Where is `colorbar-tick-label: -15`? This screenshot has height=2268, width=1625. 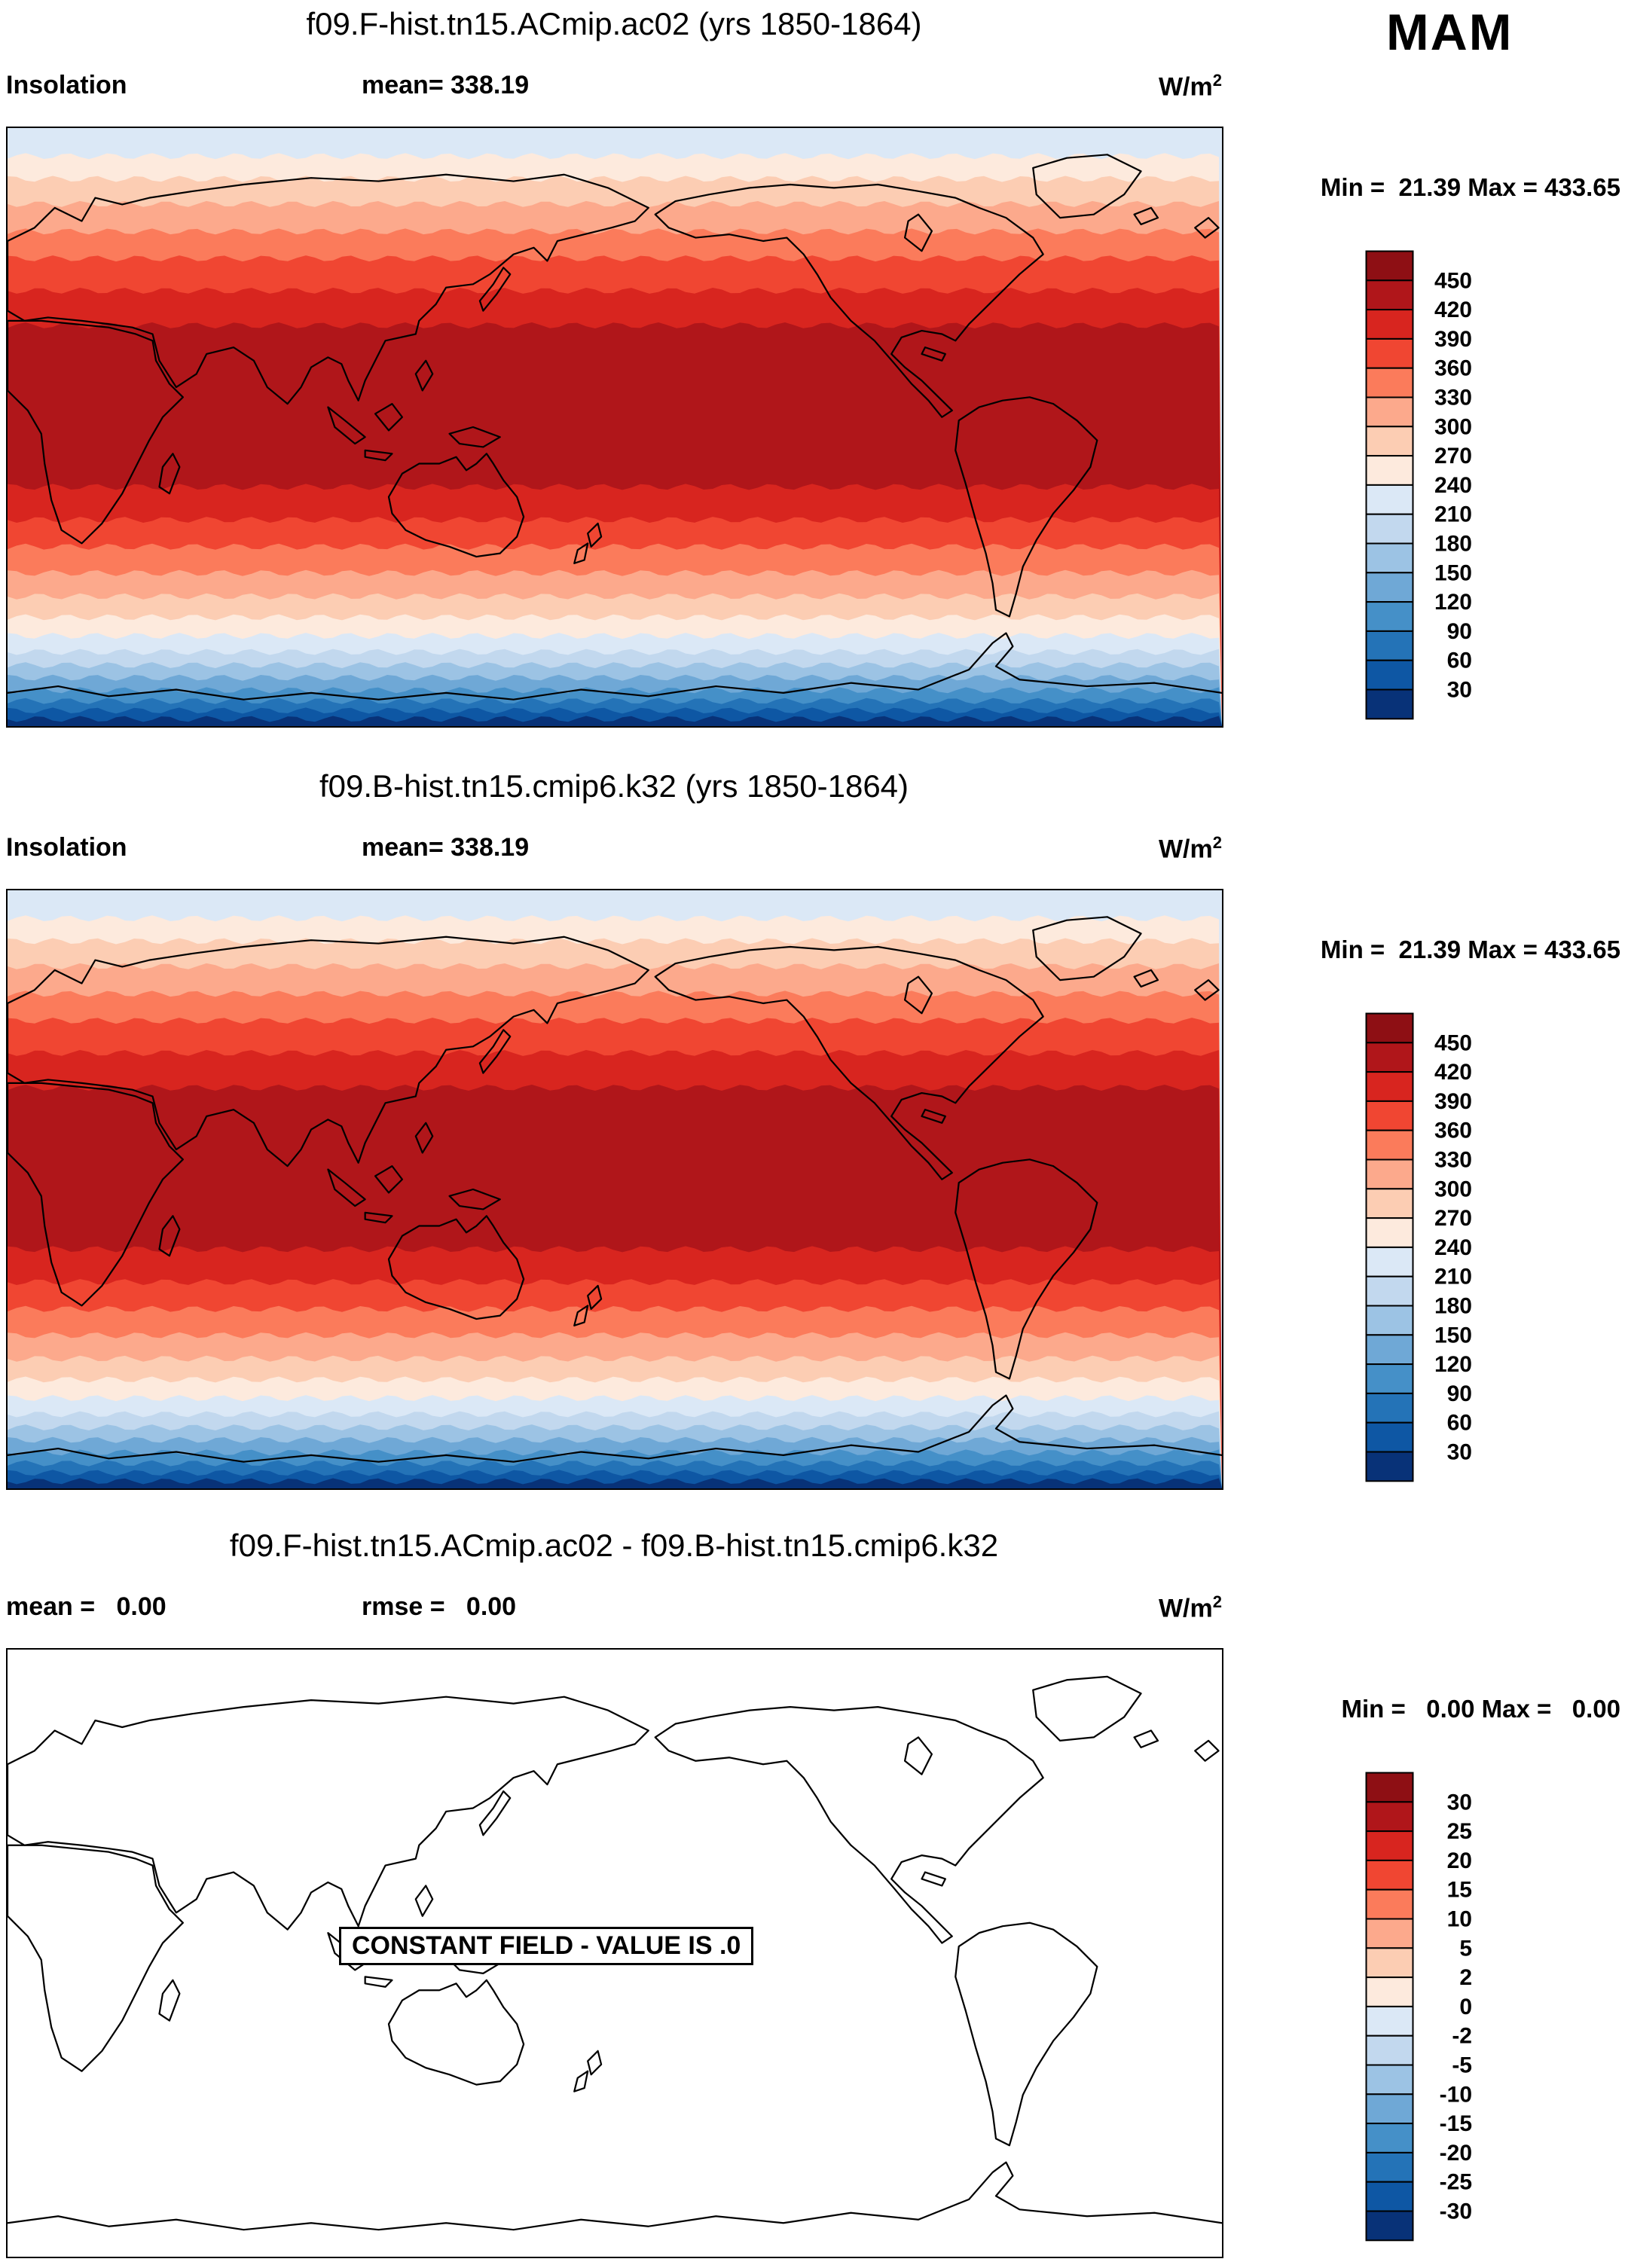
colorbar-tick-label: -15 is located at coordinates (1456, 2123).